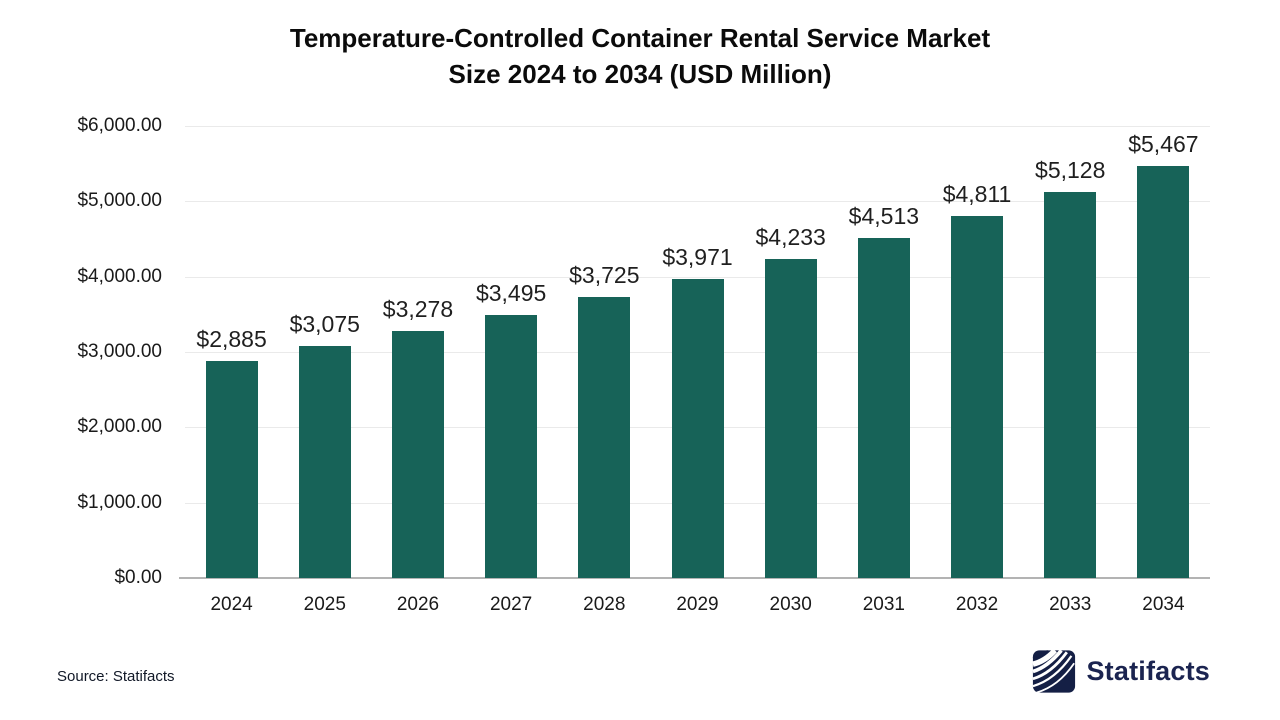  Describe the element at coordinates (790, 604) in the screenshot. I see `x-axis-tick-label-2030: 2030` at that location.